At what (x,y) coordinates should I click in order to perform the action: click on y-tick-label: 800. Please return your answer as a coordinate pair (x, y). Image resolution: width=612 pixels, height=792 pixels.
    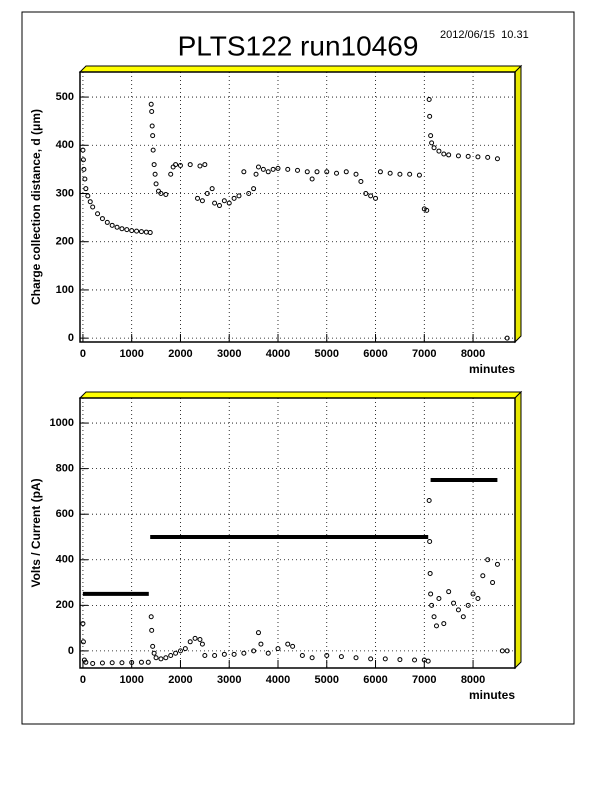
    Looking at the image, I should click on (65, 469).